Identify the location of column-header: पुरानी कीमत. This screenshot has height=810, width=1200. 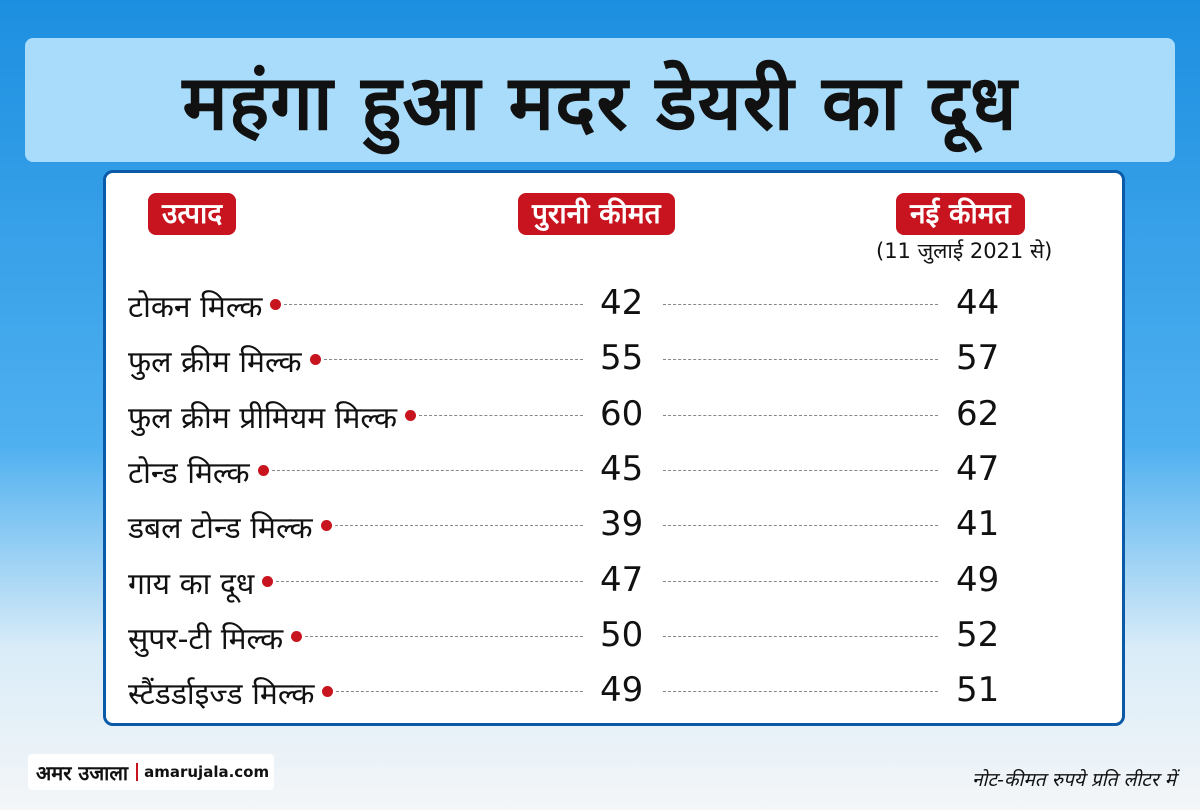
(596, 214).